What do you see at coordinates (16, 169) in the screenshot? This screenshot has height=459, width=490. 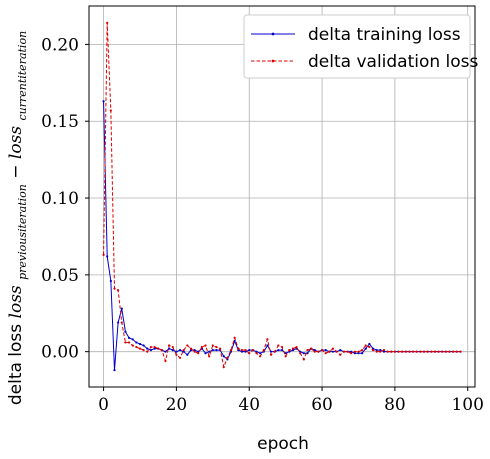 I see `y-axis-label-minus: −` at bounding box center [16, 169].